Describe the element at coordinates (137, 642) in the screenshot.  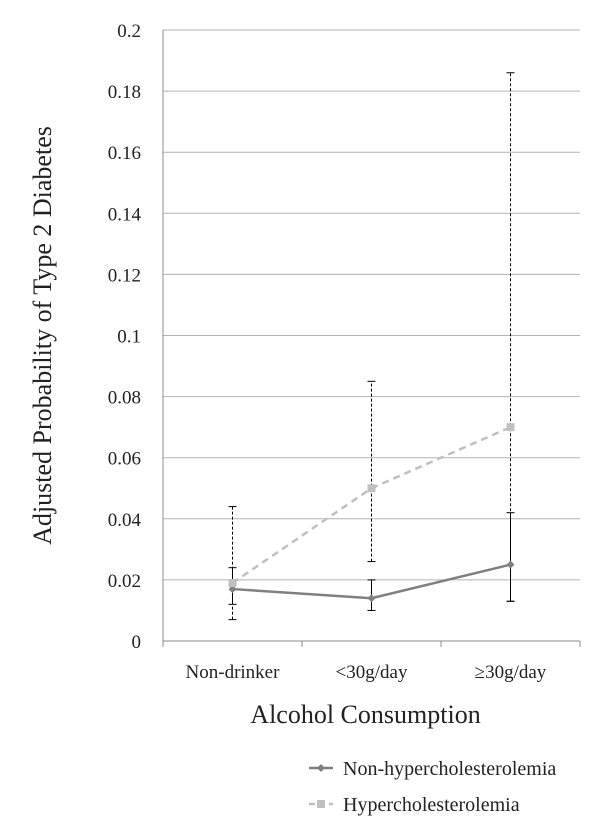
I see `y-tick-label: 0` at that location.